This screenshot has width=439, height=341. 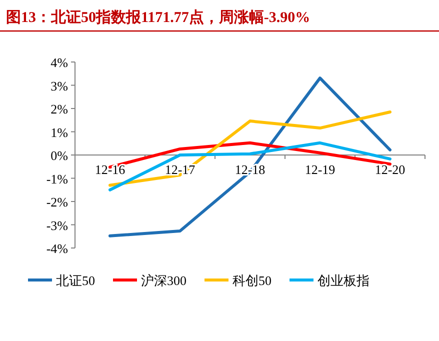 What do you see at coordinates (390, 169) in the screenshot?
I see `x-tick-label: 12-20` at bounding box center [390, 169].